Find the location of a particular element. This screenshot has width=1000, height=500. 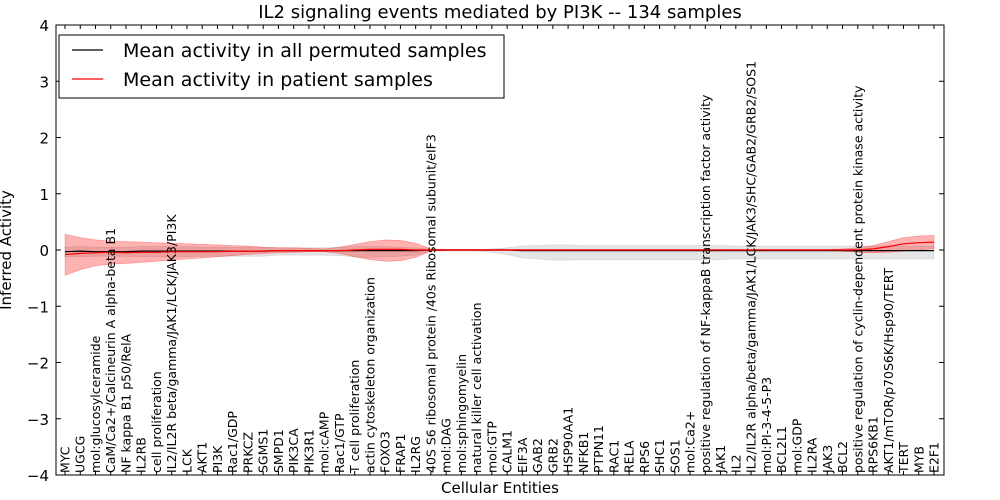

x-tick-label: RPS6KB1 is located at coordinates (873, 444).